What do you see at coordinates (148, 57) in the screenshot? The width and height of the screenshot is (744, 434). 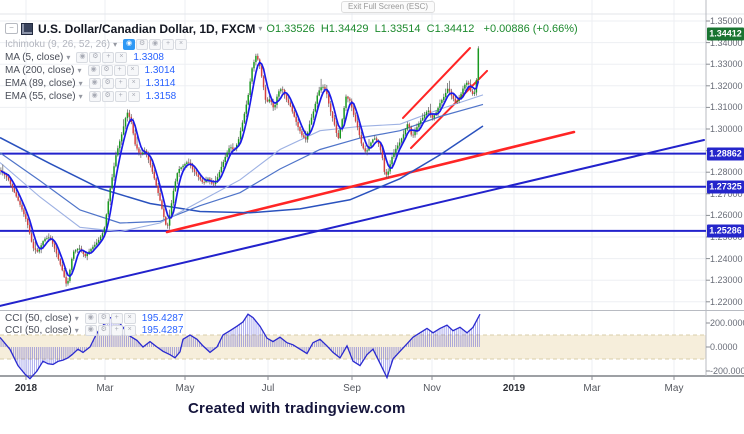 I see `indicator-value: 1.3308` at bounding box center [148, 57].